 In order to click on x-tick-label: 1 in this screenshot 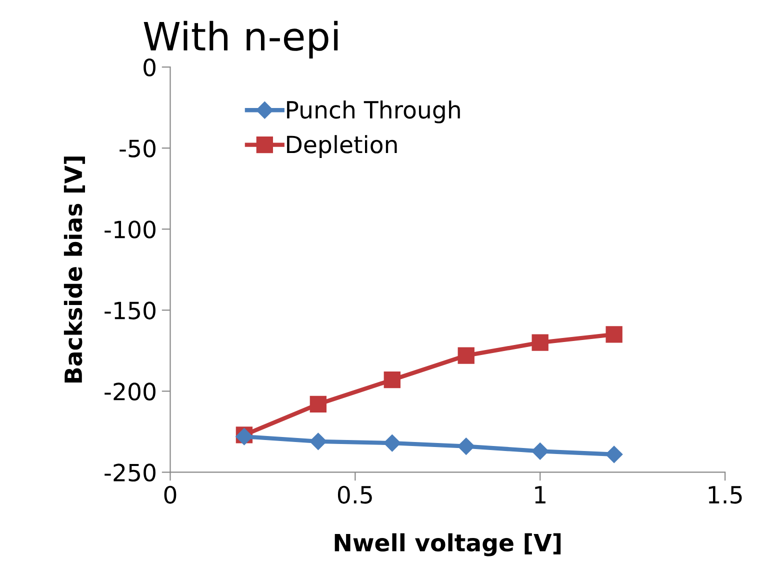, I will do `click(540, 495)`.